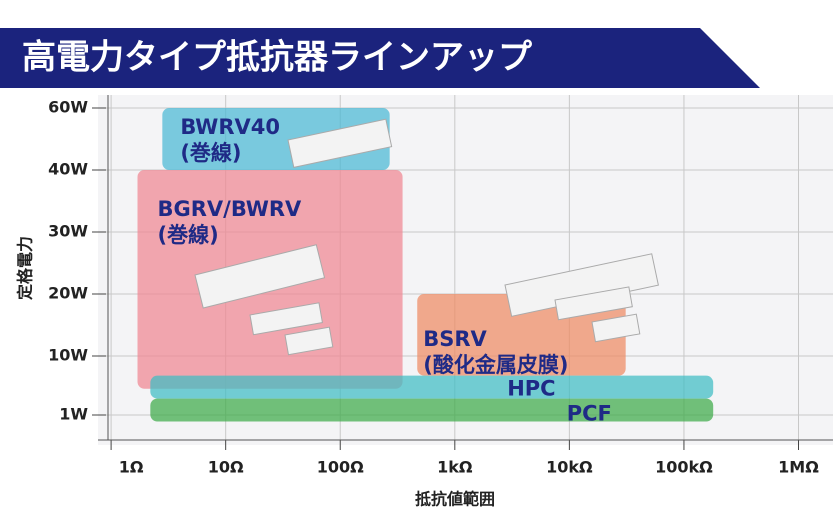 This screenshot has height=521, width=833. Describe the element at coordinates (455, 467) in the screenshot. I see `x-tick-label: 1kΩ` at that location.